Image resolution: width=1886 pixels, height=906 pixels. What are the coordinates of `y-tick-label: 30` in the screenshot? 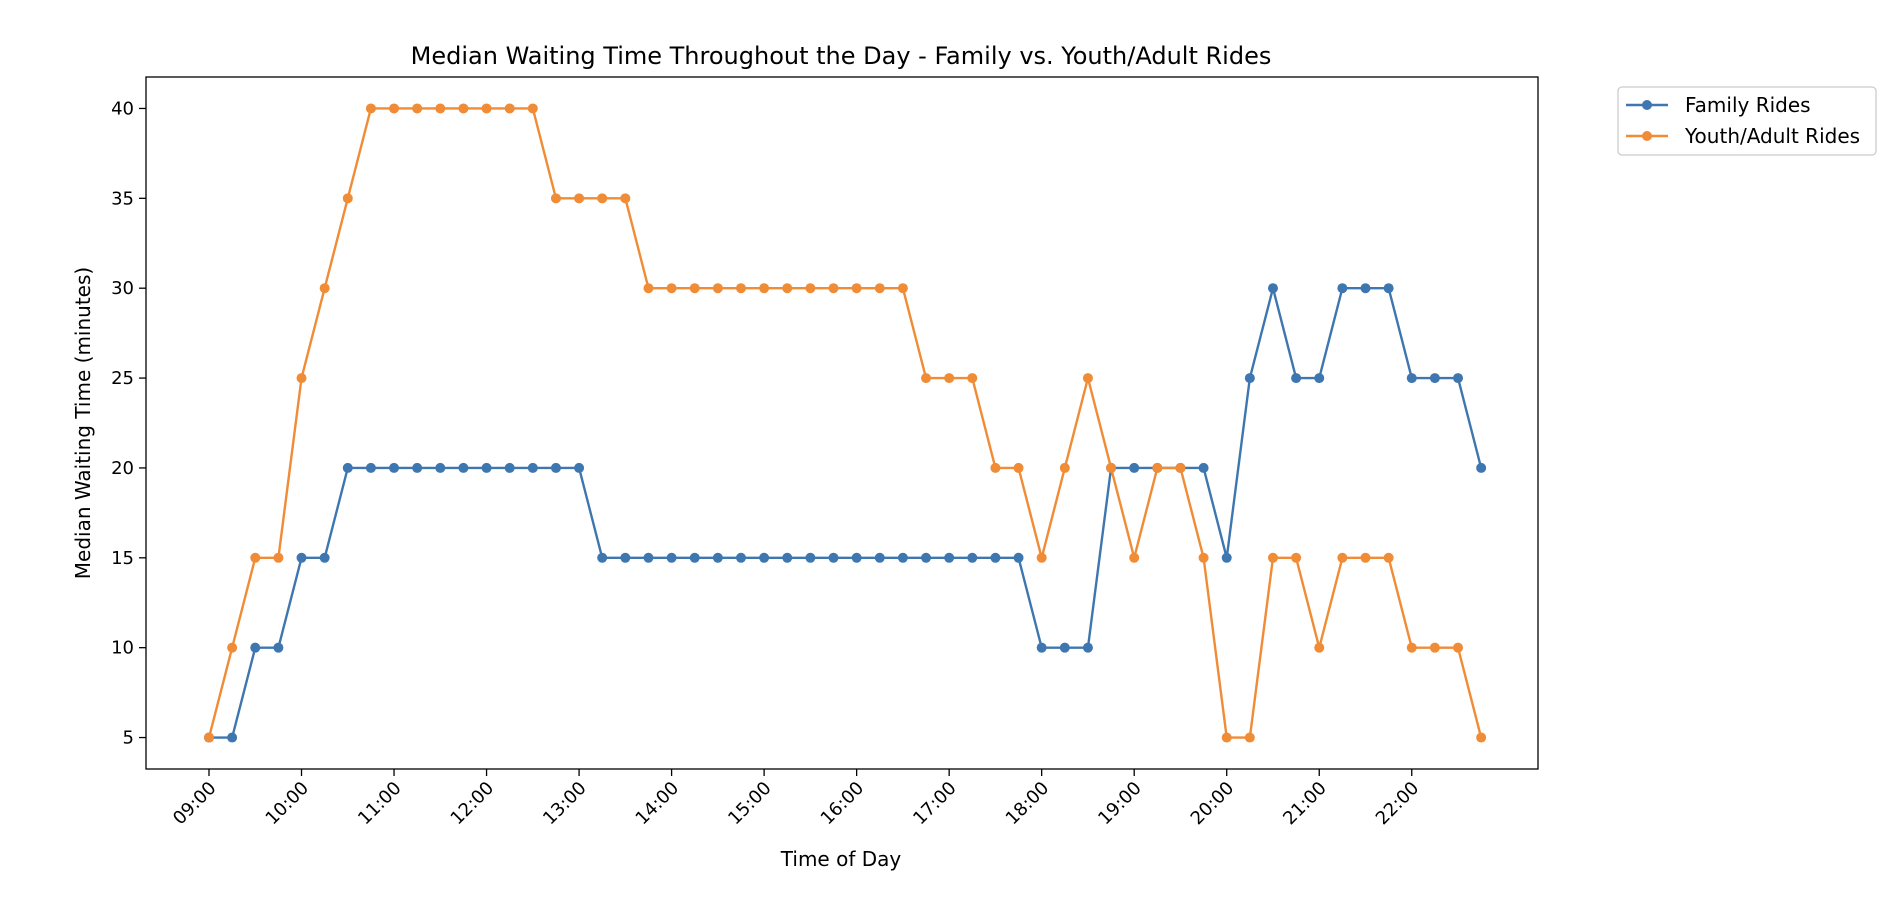 It's located at (122, 288).